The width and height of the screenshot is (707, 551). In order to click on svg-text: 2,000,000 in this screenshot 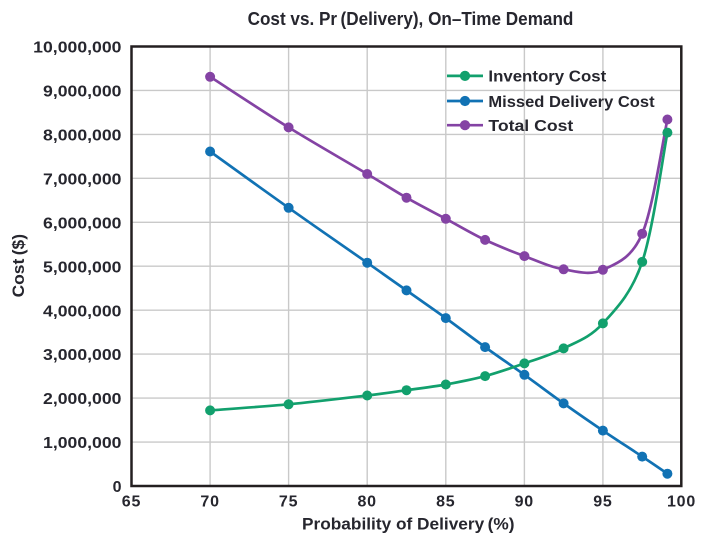, I will do `click(82, 399)`.